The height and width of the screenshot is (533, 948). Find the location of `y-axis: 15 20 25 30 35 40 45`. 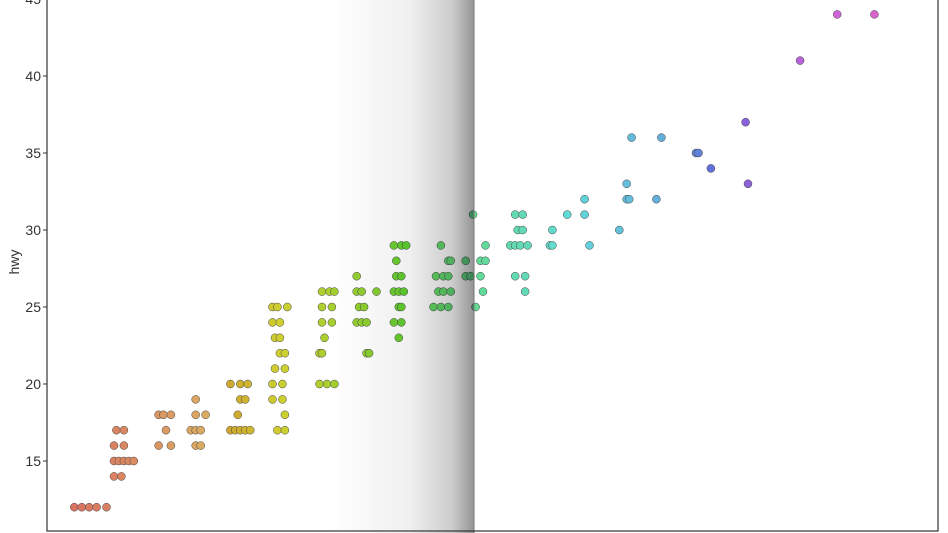

y-axis: 15 20 25 30 35 40 45 is located at coordinates (36, 234).